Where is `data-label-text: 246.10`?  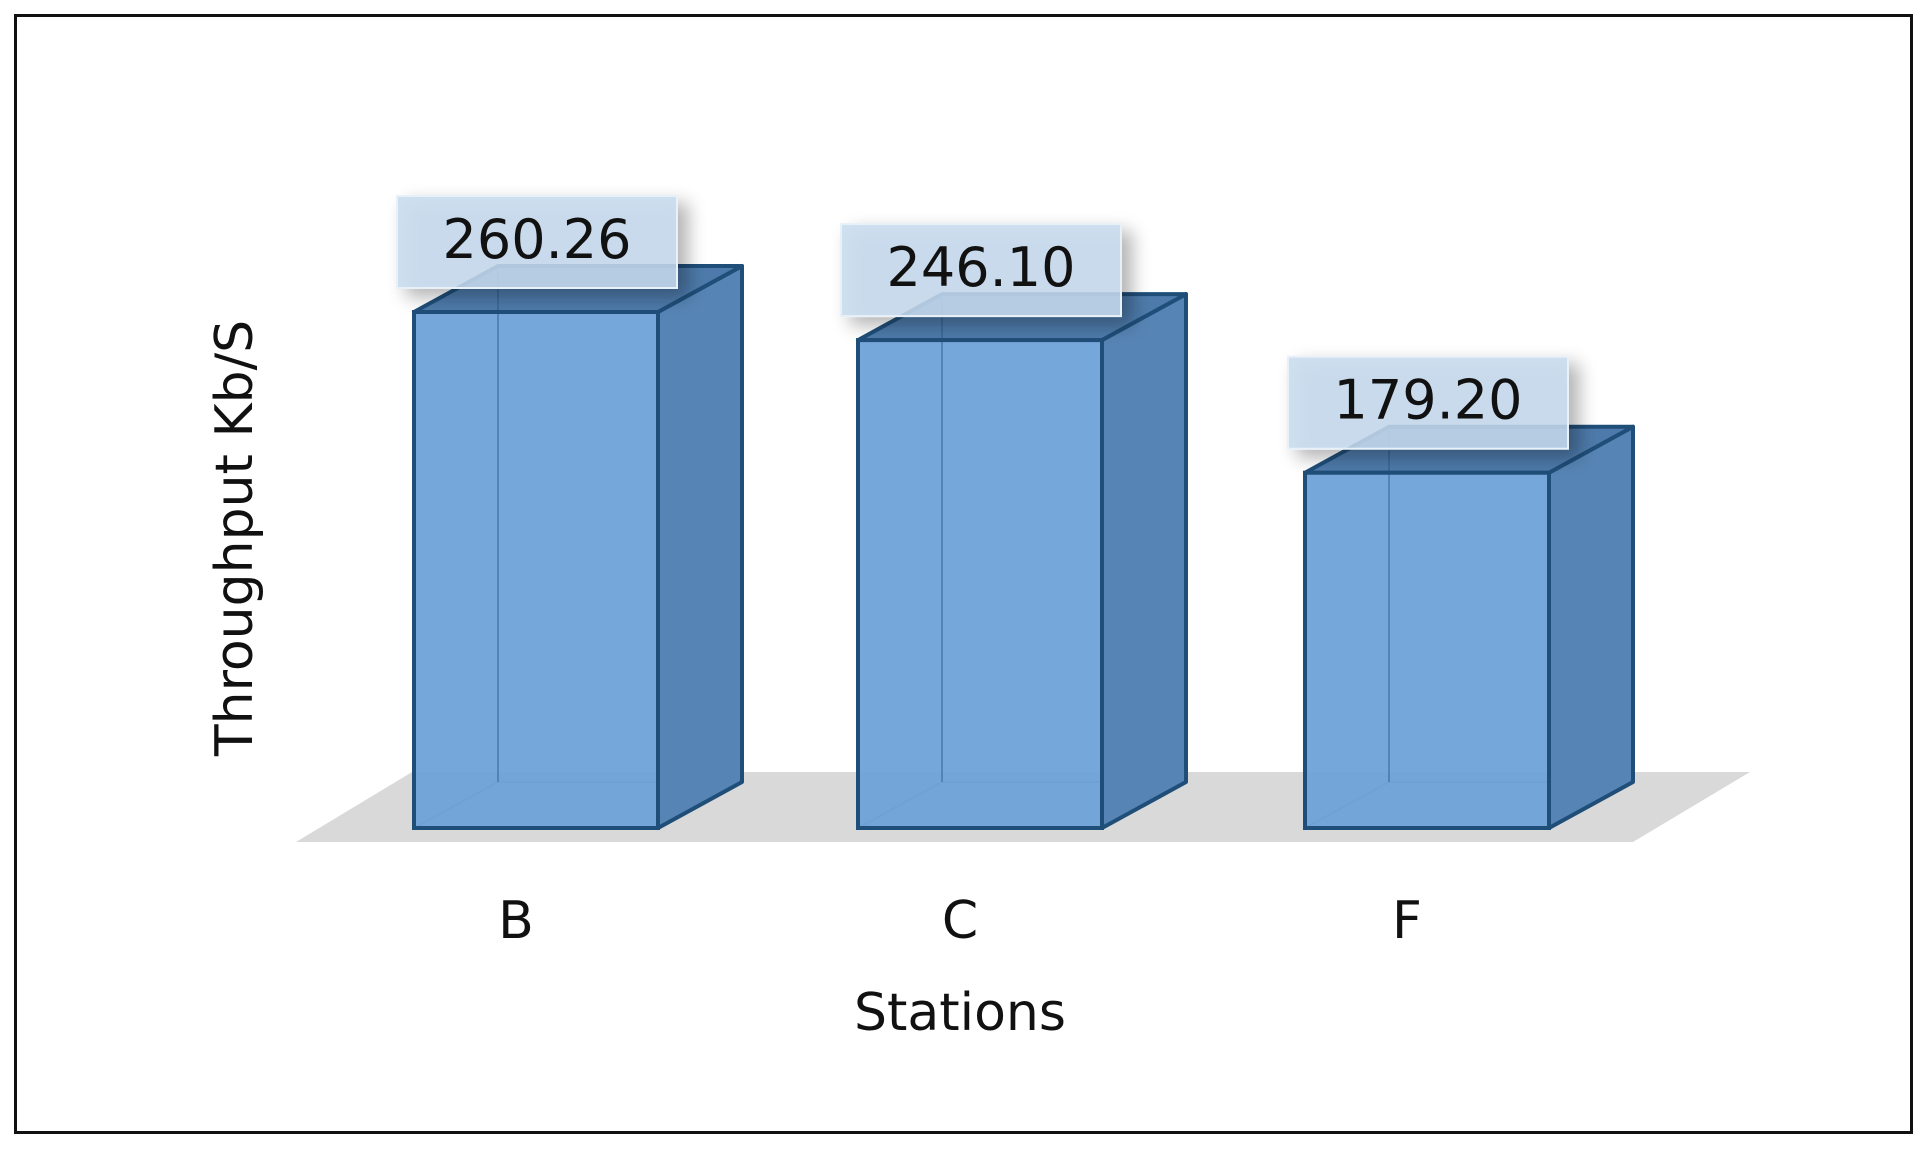 data-label-text: 246.10 is located at coordinates (981, 267).